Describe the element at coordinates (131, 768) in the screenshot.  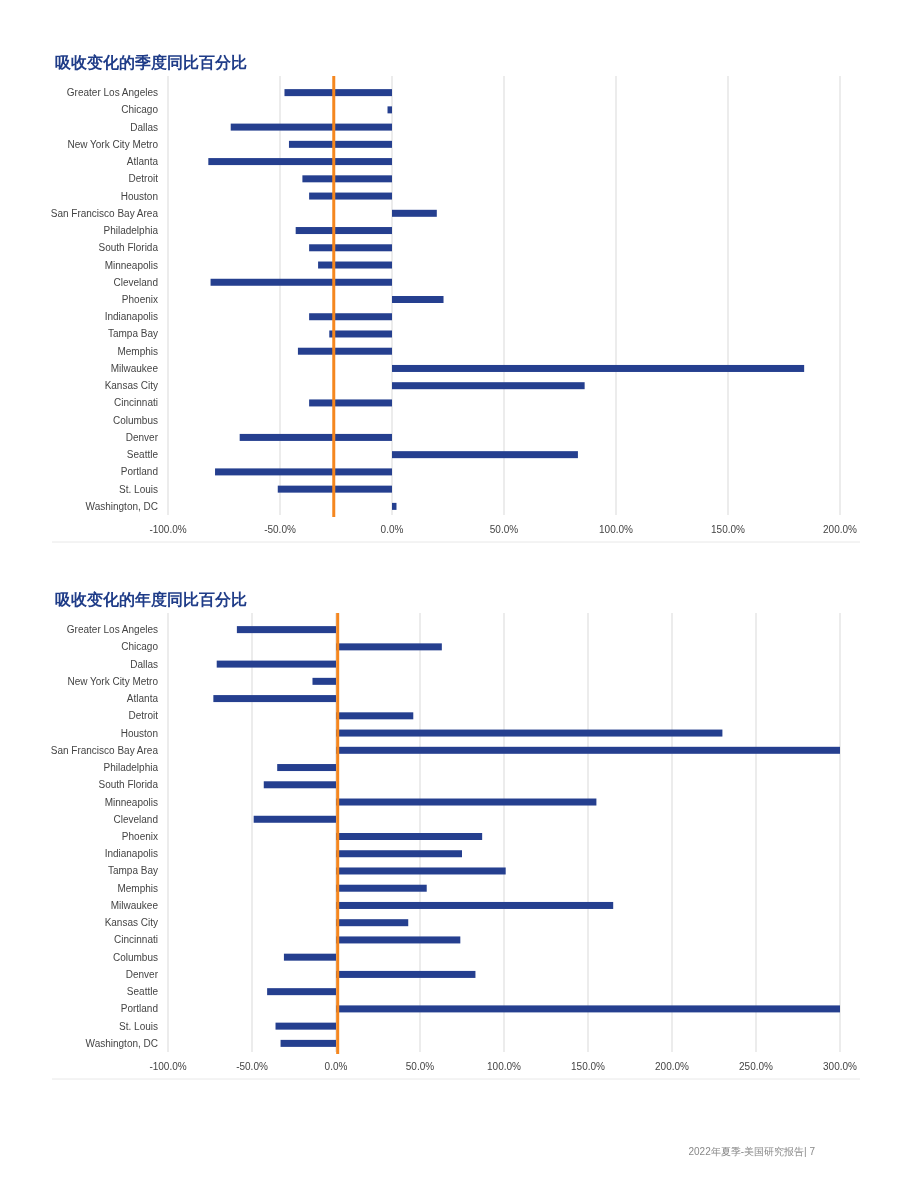
I see `y-tick-label: Philadelphia` at that location.